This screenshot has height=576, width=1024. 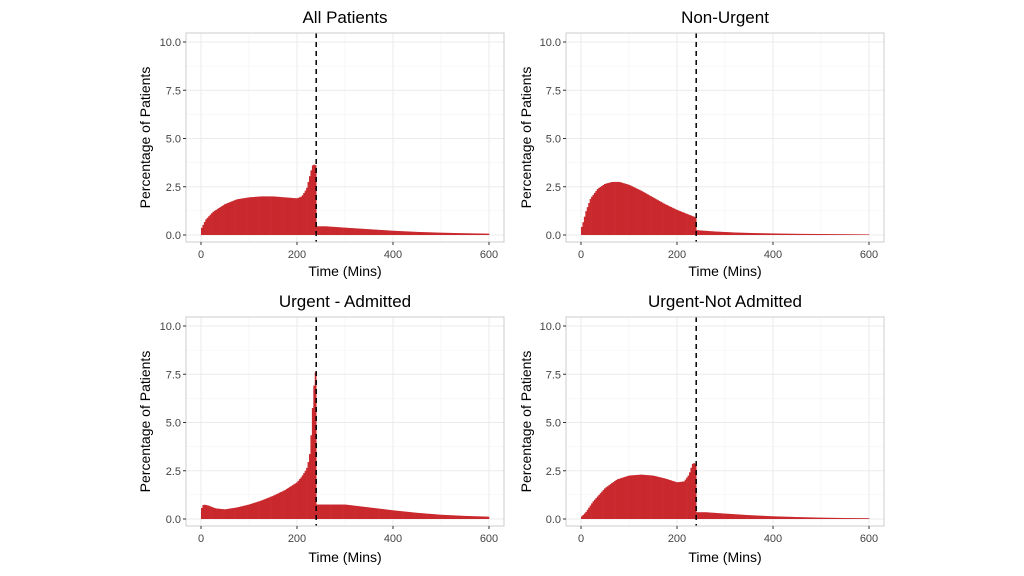 I want to click on x-tick-label: 200, so click(x=297, y=255).